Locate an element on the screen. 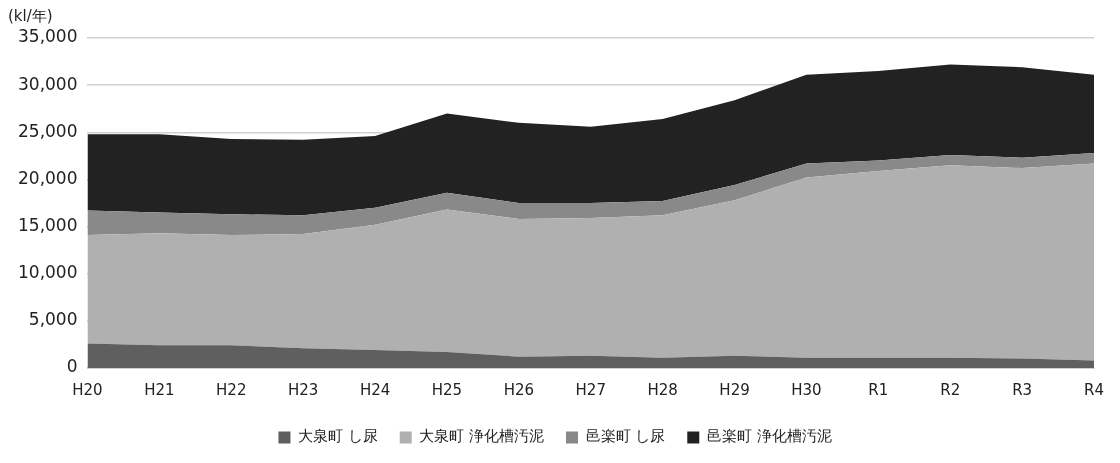 The height and width of the screenshot is (463, 1120). x-tick-label: R4 is located at coordinates (1094, 389).